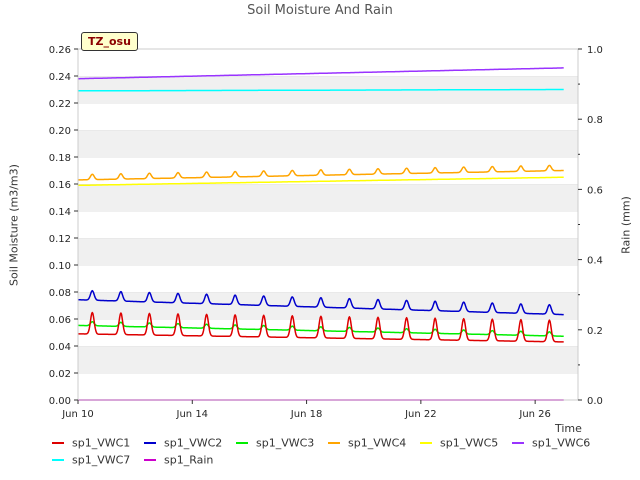 The image size is (640, 480). What do you see at coordinates (626, 225) in the screenshot?
I see `y2-axis-label: Rain (mm)` at bounding box center [626, 225].